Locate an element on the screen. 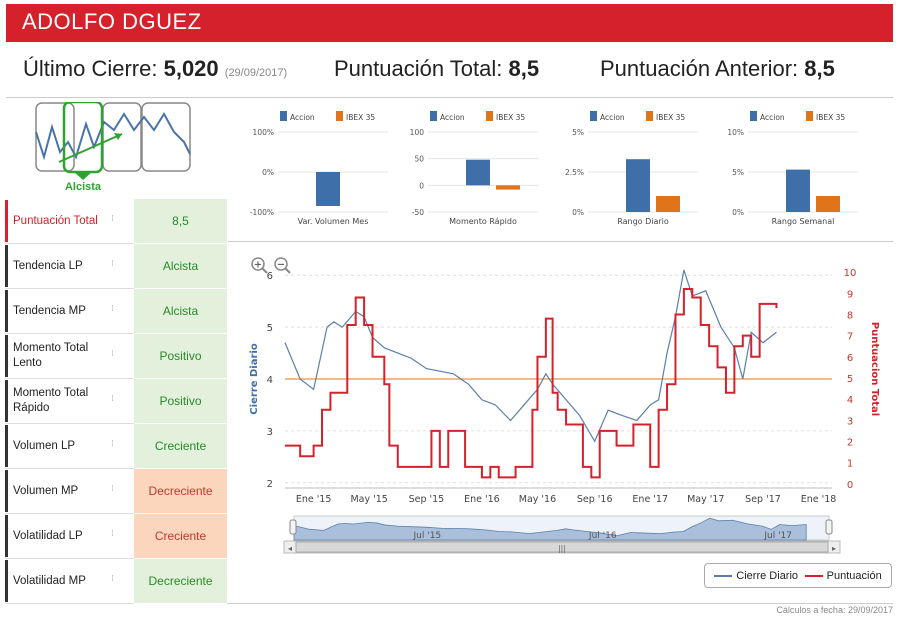  x-tick-label: May '16 is located at coordinates (537, 499).